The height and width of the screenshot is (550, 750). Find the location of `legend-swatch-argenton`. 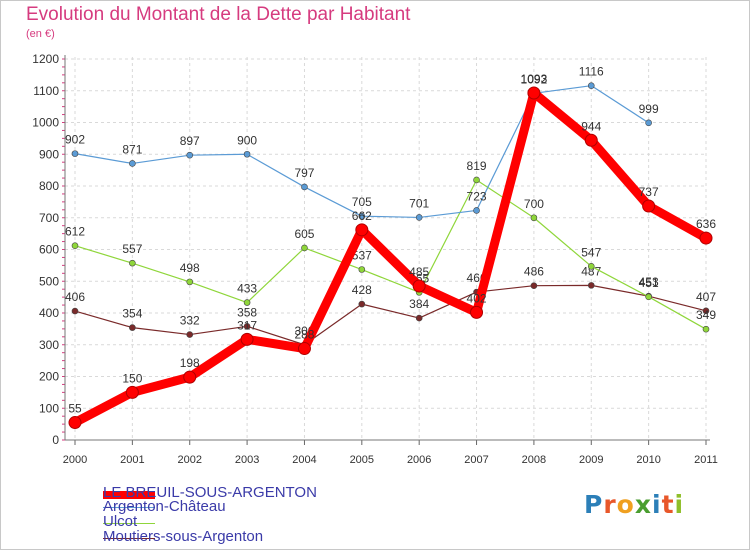

legend-swatch-argenton is located at coordinates (129, 507).